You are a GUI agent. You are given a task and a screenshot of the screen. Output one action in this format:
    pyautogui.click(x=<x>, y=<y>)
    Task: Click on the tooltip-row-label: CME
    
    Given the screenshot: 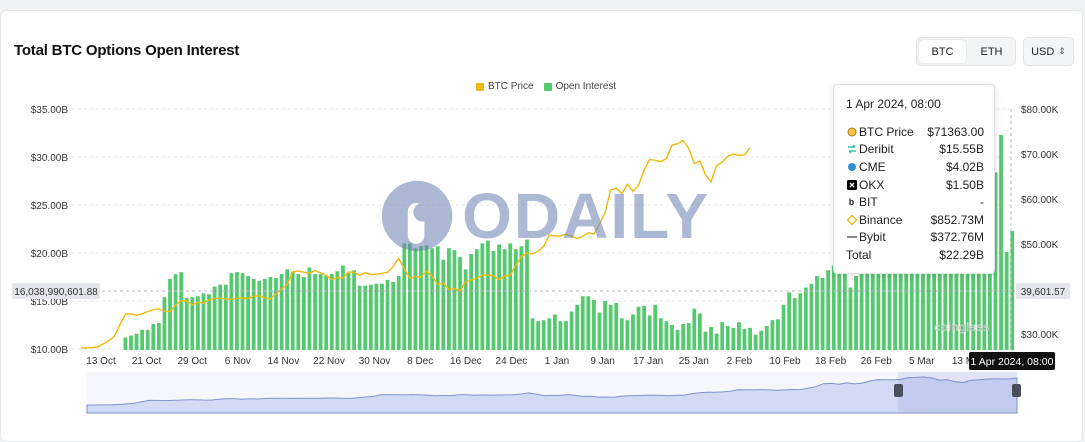 What is the action you would take?
    pyautogui.click(x=872, y=166)
    